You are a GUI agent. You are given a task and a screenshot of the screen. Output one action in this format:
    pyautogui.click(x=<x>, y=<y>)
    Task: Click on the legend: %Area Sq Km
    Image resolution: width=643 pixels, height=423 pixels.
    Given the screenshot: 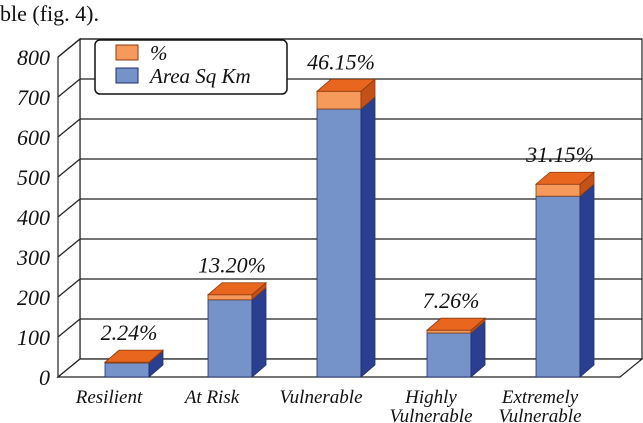 What is the action you would take?
    pyautogui.click(x=191, y=67)
    